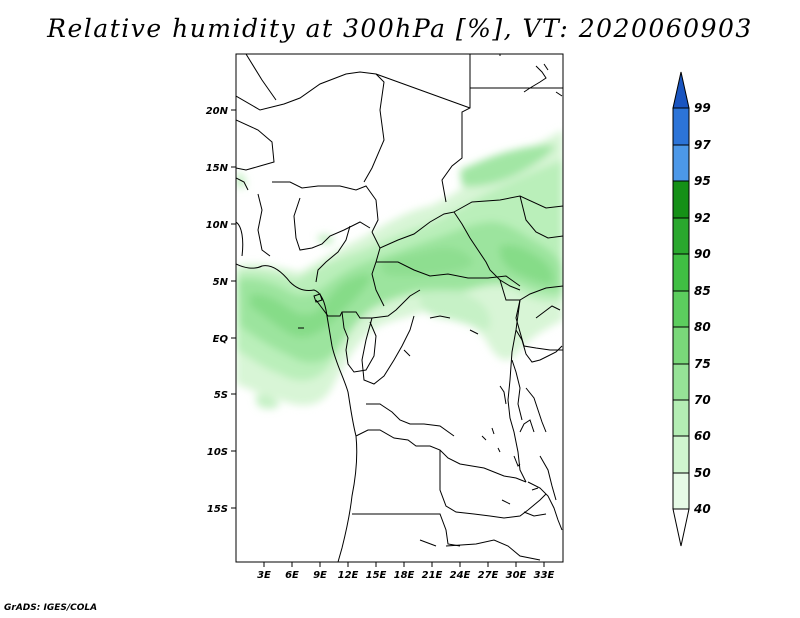  I want to click on lon-label: 6E, so click(292, 575).